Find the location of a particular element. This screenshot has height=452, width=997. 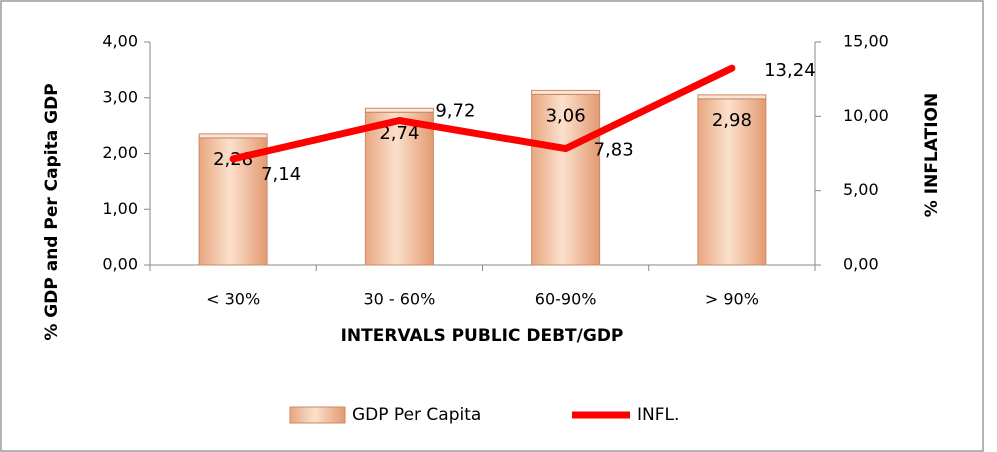

y2-tick-label: 5,00 is located at coordinates (861, 189).